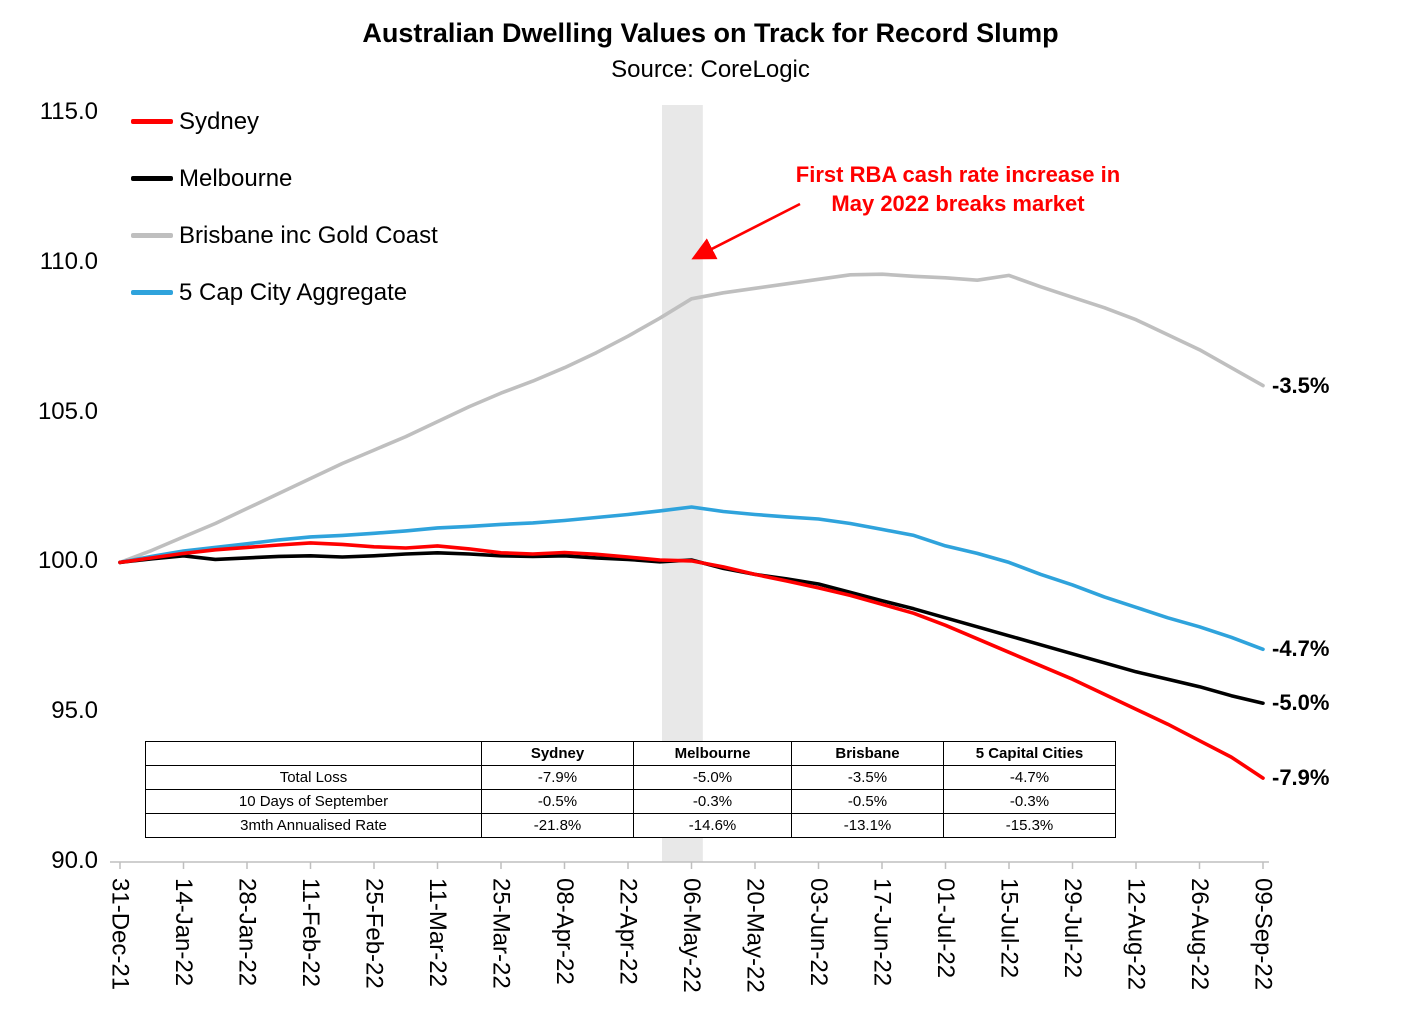 The width and height of the screenshot is (1421, 1031). Describe the element at coordinates (284, 121) in the screenshot. I see `legend-item-sydney: Sydney` at that location.